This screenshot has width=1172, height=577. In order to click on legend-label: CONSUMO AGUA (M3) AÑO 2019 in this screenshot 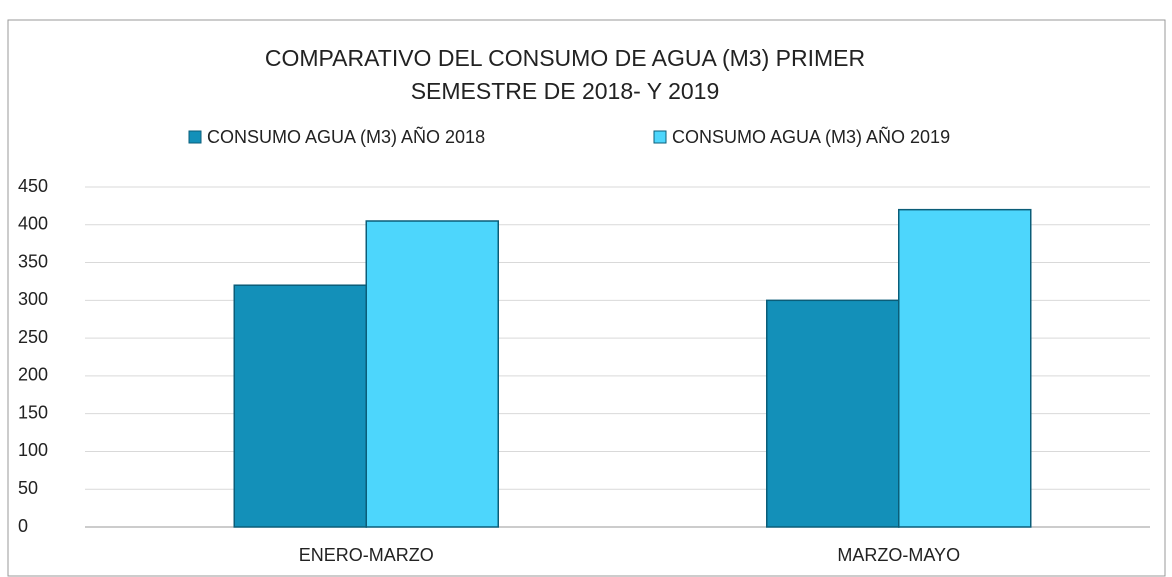, I will do `click(811, 136)`.